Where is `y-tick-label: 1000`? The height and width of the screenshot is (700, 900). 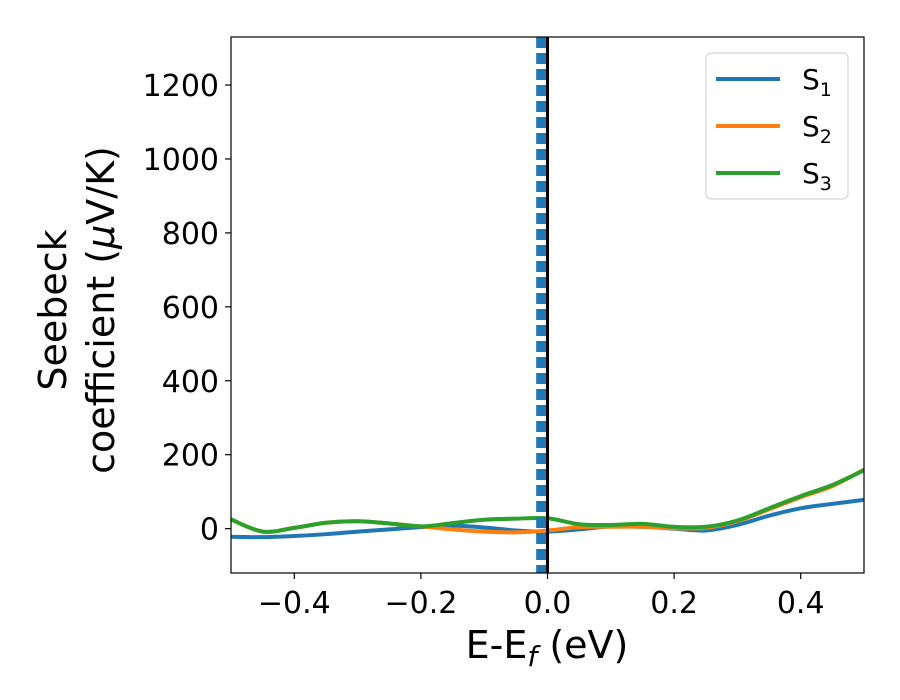 y-tick-label: 1000 is located at coordinates (181, 160).